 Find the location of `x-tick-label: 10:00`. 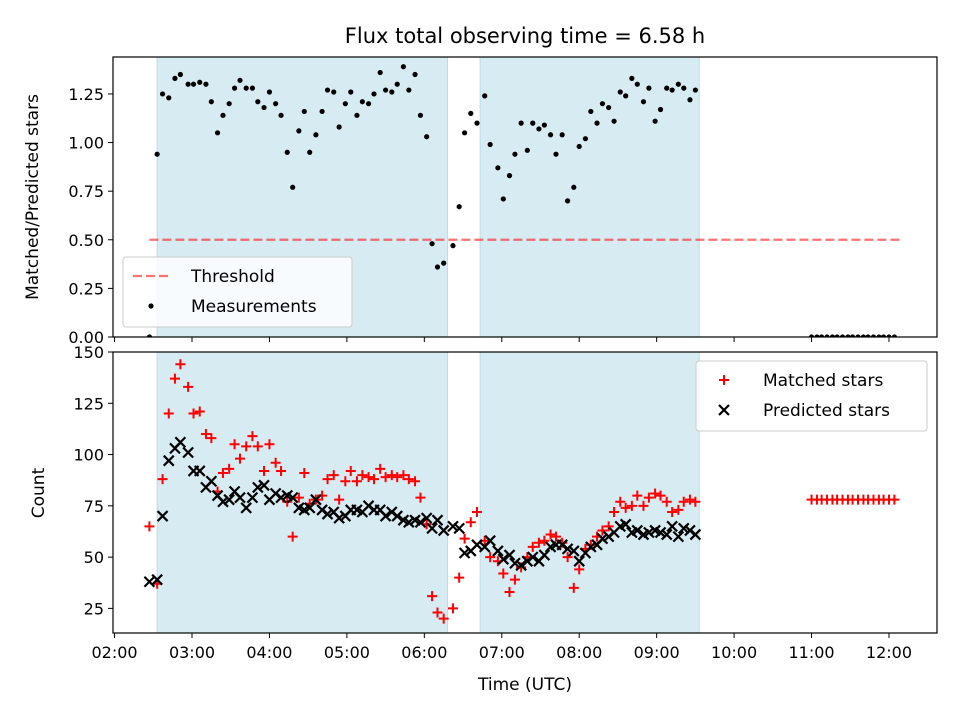

x-tick-label: 10:00 is located at coordinates (734, 652).